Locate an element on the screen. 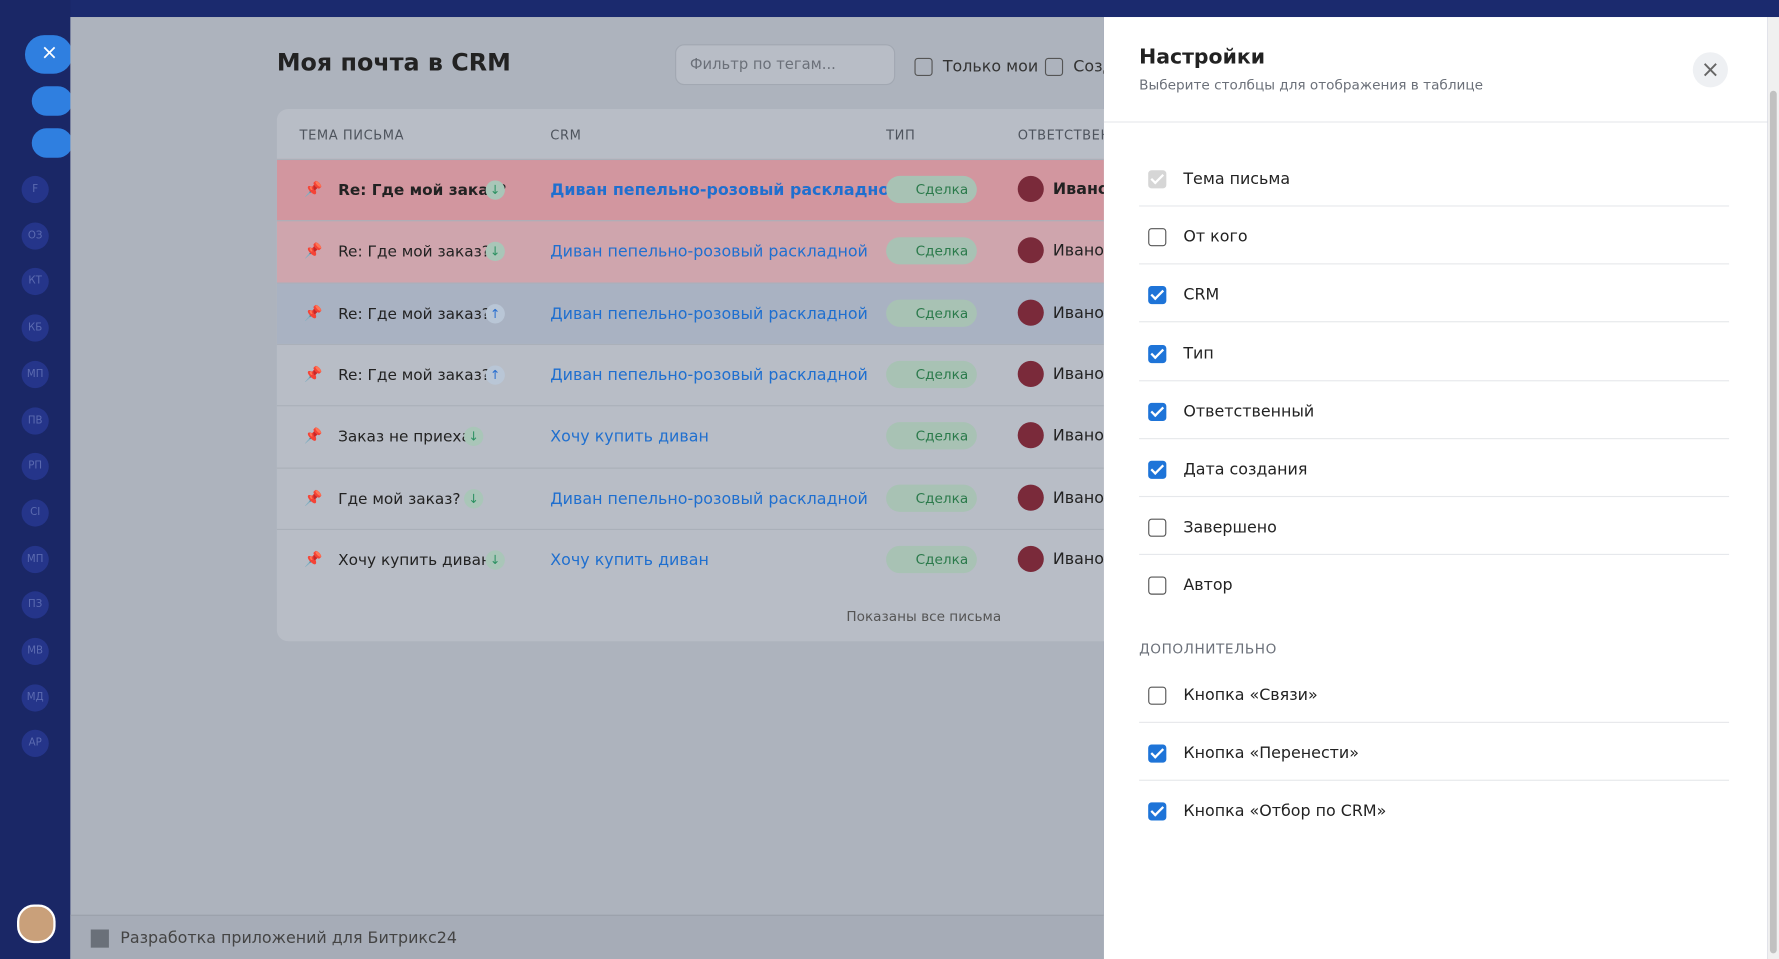  link-button is located at coordinates (52, 101).